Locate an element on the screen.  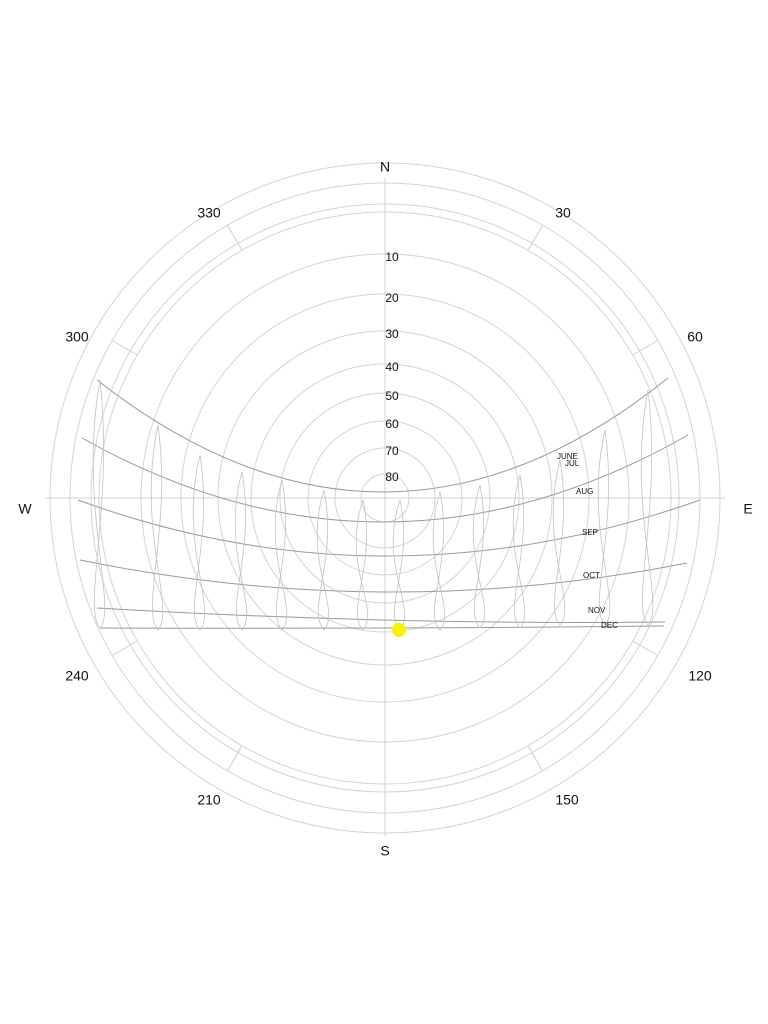
compass-label: E is located at coordinates (747, 509).